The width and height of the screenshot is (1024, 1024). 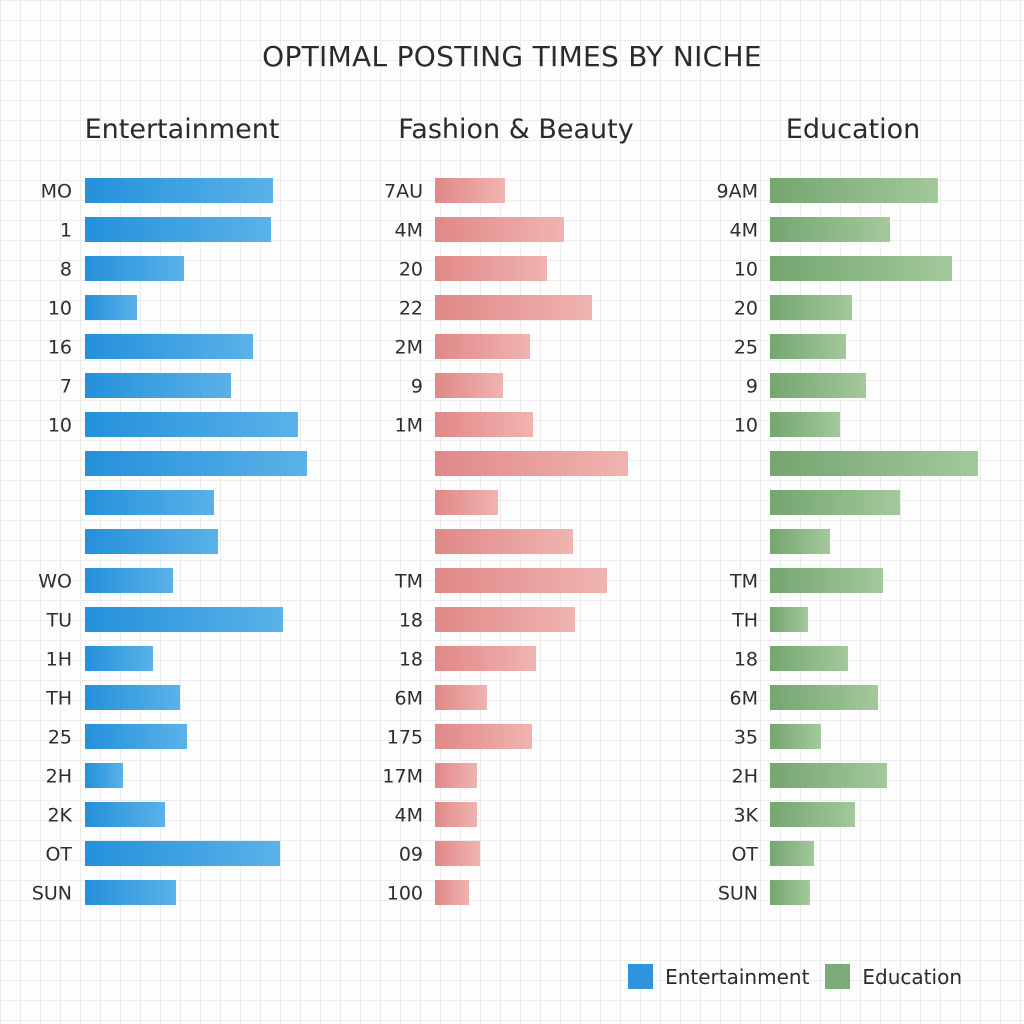 I want to click on legend-item-education: Education, so click(x=893, y=976).